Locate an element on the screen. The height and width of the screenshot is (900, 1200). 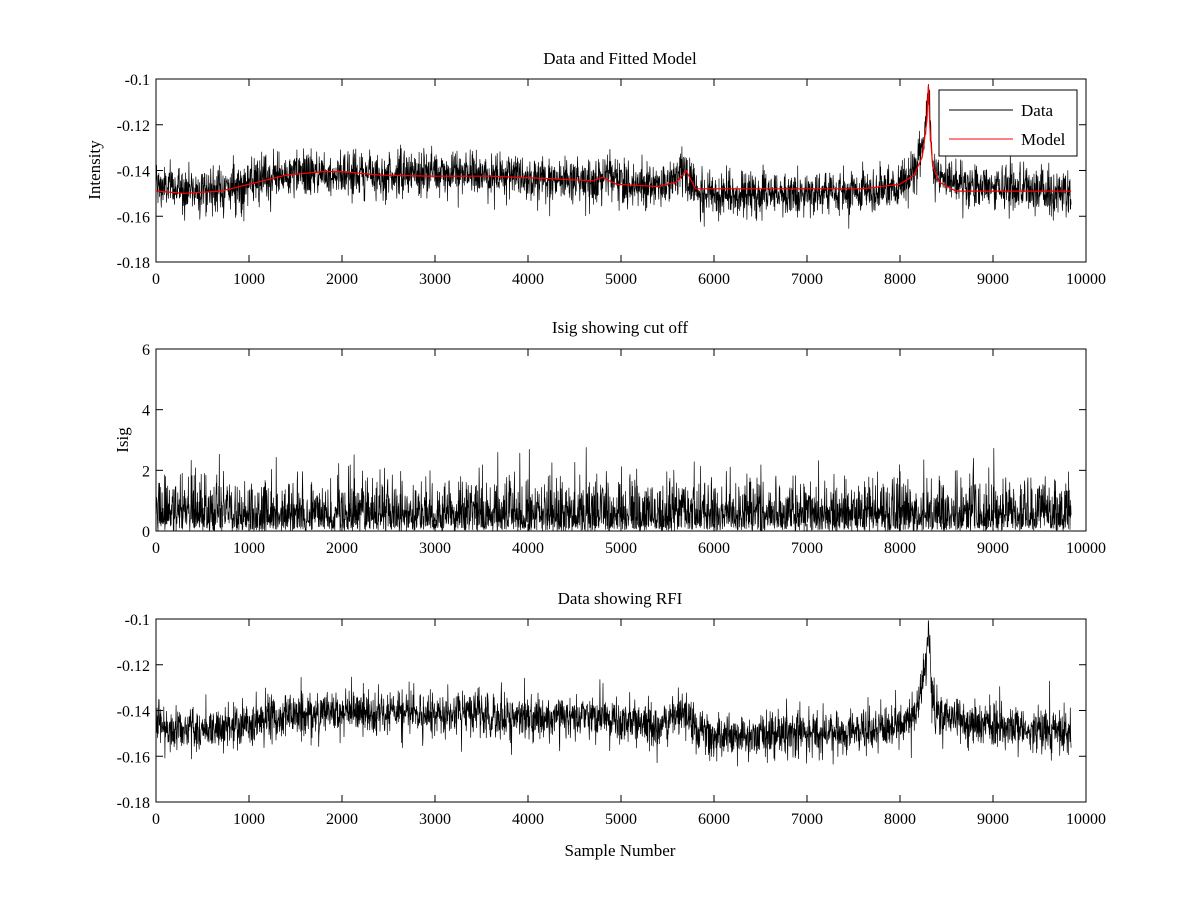
series-line-isig is located at coordinates (613, 489).